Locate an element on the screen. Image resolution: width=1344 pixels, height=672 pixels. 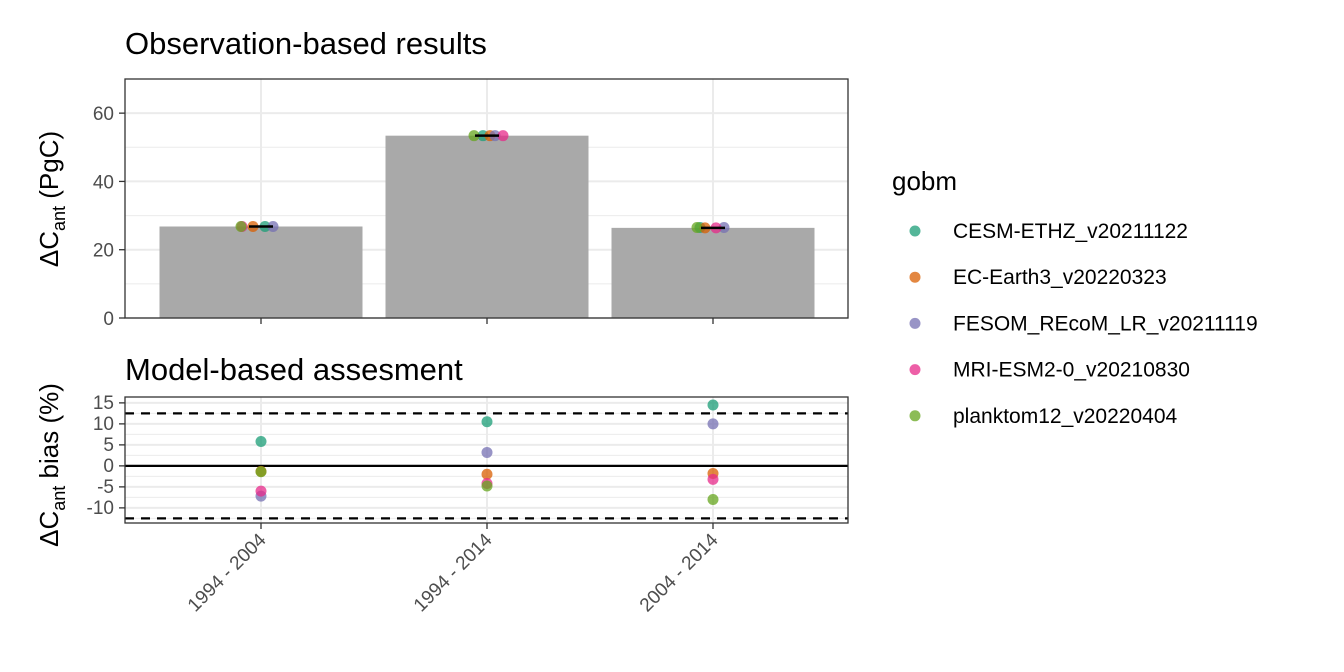
bottom-y-tick-label: -10 is located at coordinates (100, 508).